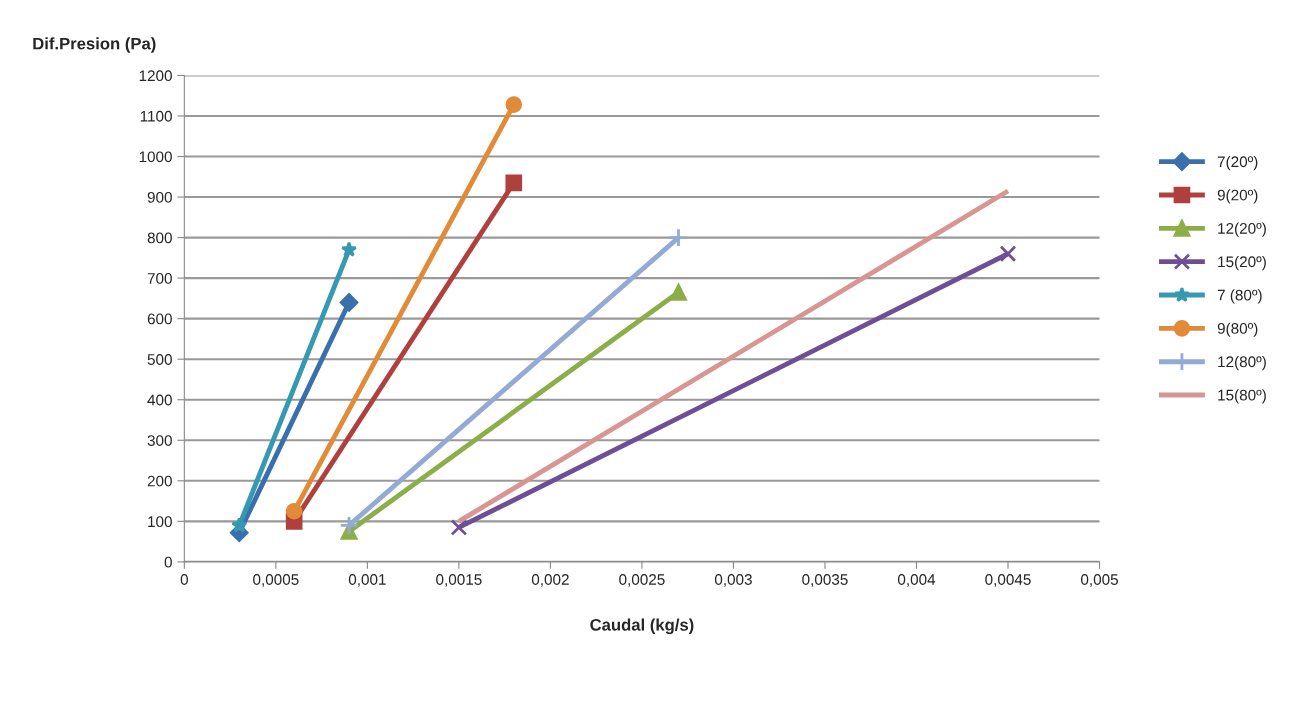 Image resolution: width=1289 pixels, height=705 pixels. Describe the element at coordinates (1008, 580) in the screenshot. I see `x-tick-label: 0,0045` at that location.